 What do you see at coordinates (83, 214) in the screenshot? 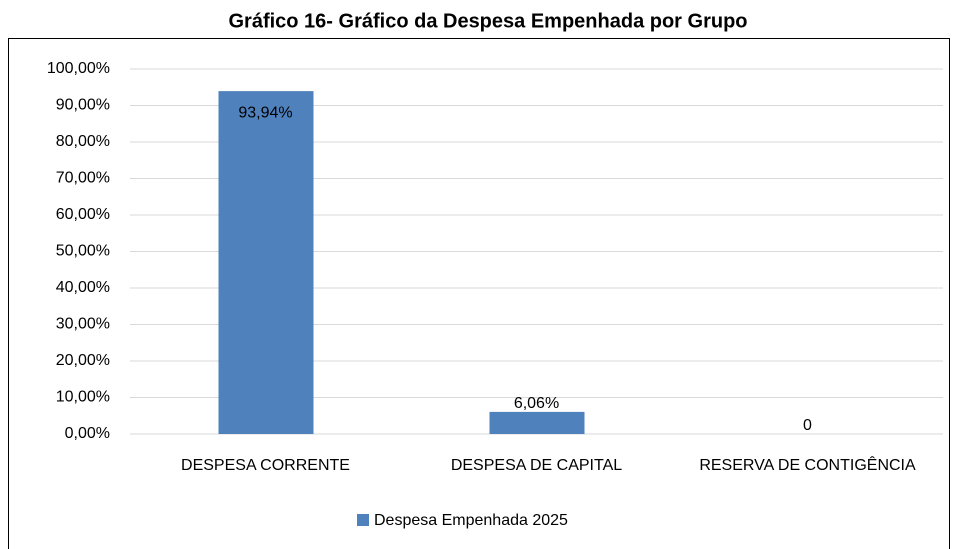
I see `y-tick-label: 60,00%` at bounding box center [83, 214].